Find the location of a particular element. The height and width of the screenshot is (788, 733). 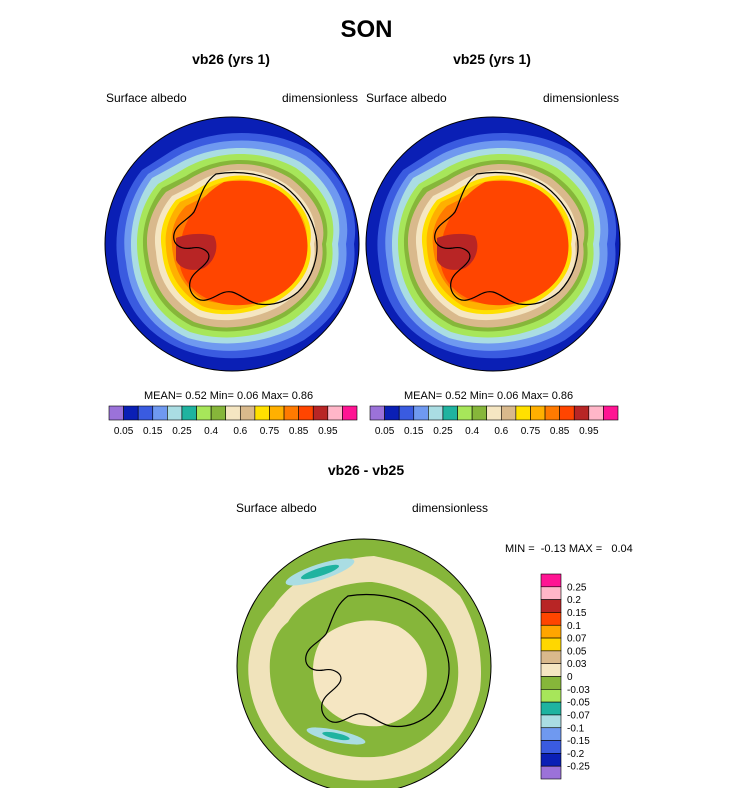

panel2-units-label: dimensionless is located at coordinates (581, 98).